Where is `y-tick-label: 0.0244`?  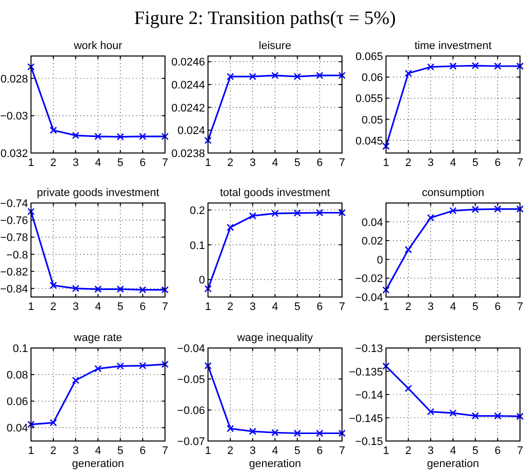
y-tick-label: 0.0244 is located at coordinates (188, 86).